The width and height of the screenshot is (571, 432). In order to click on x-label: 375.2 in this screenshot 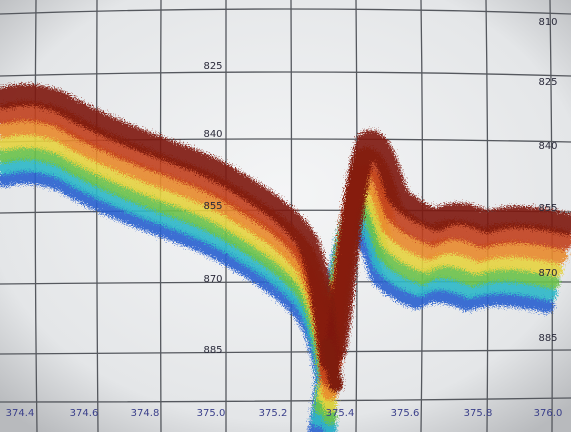, I will do `click(273, 413)`.